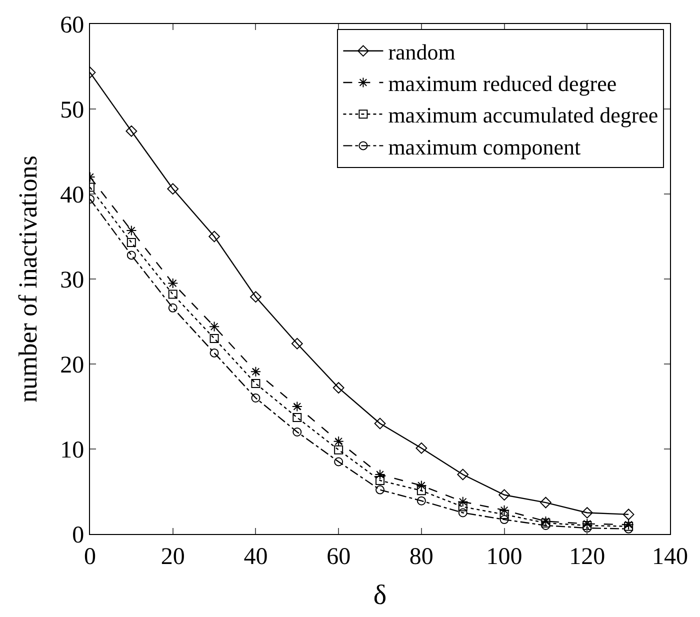  Describe the element at coordinates (72, 450) in the screenshot. I see `y-tick-label: 10` at that location.